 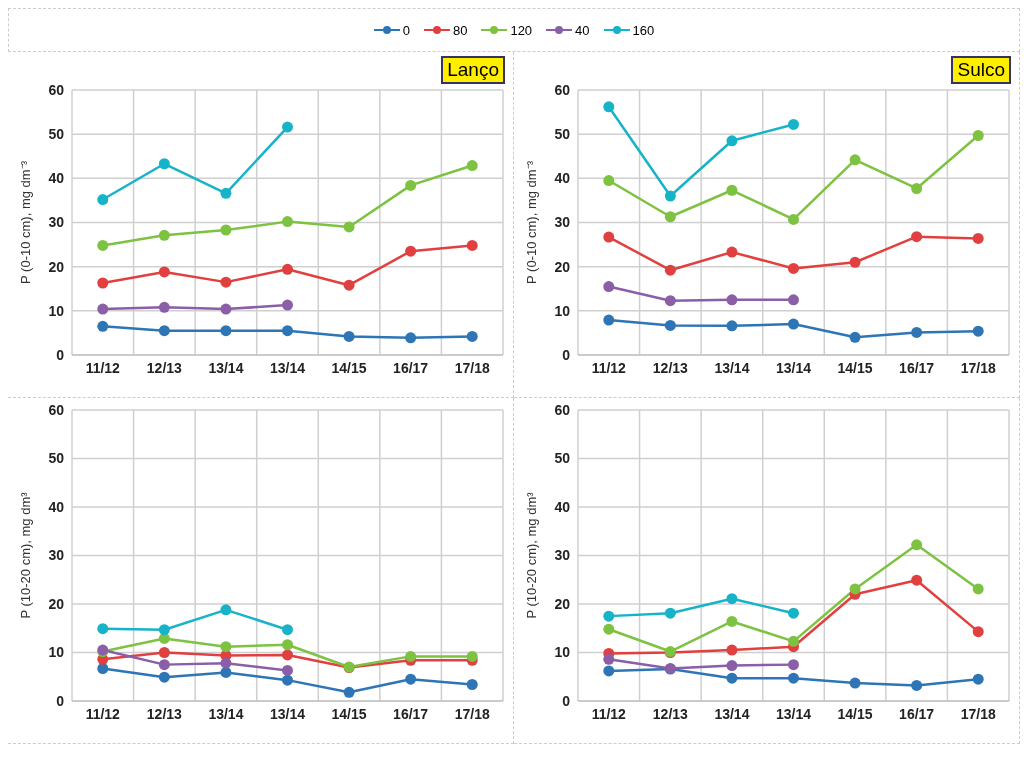 What do you see at coordinates (406, 30) in the screenshot?
I see `legend-label: 0` at bounding box center [406, 30].